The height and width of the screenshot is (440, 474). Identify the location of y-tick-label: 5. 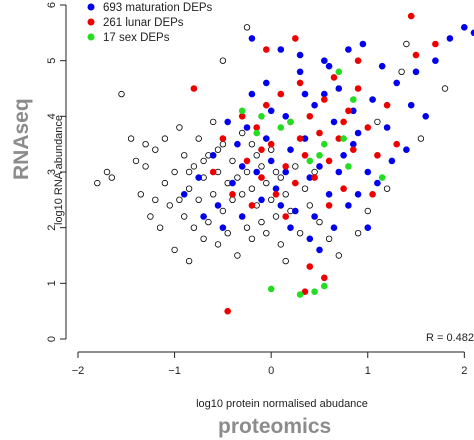
(52, 61).